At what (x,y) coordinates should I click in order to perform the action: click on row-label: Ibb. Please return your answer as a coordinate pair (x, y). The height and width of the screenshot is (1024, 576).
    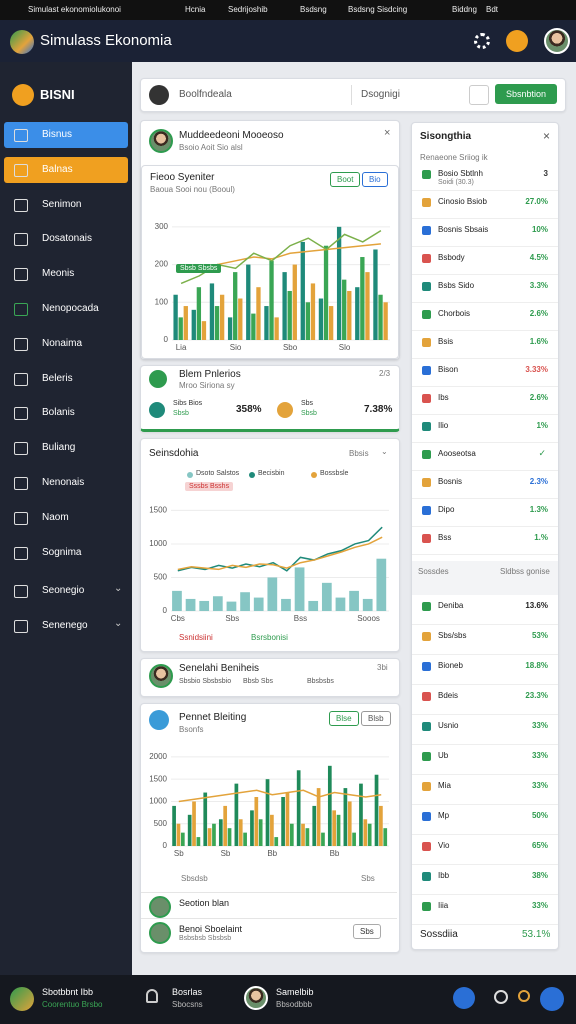
    Looking at the image, I should click on (444, 875).